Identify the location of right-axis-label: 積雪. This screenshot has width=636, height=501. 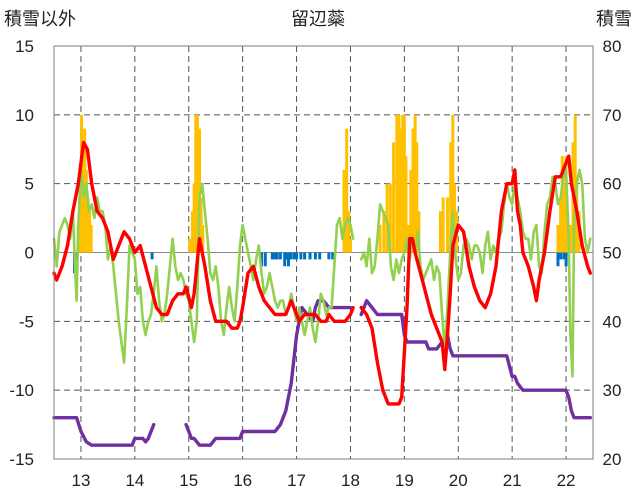
(614, 19).